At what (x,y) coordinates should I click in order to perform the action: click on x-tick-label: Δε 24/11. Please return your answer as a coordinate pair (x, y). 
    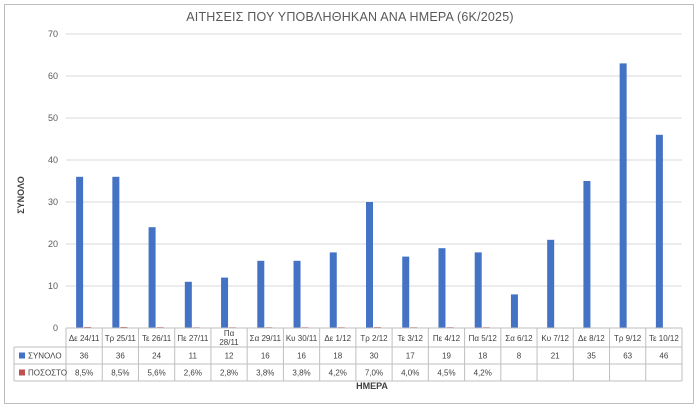
    Looking at the image, I should click on (84, 338).